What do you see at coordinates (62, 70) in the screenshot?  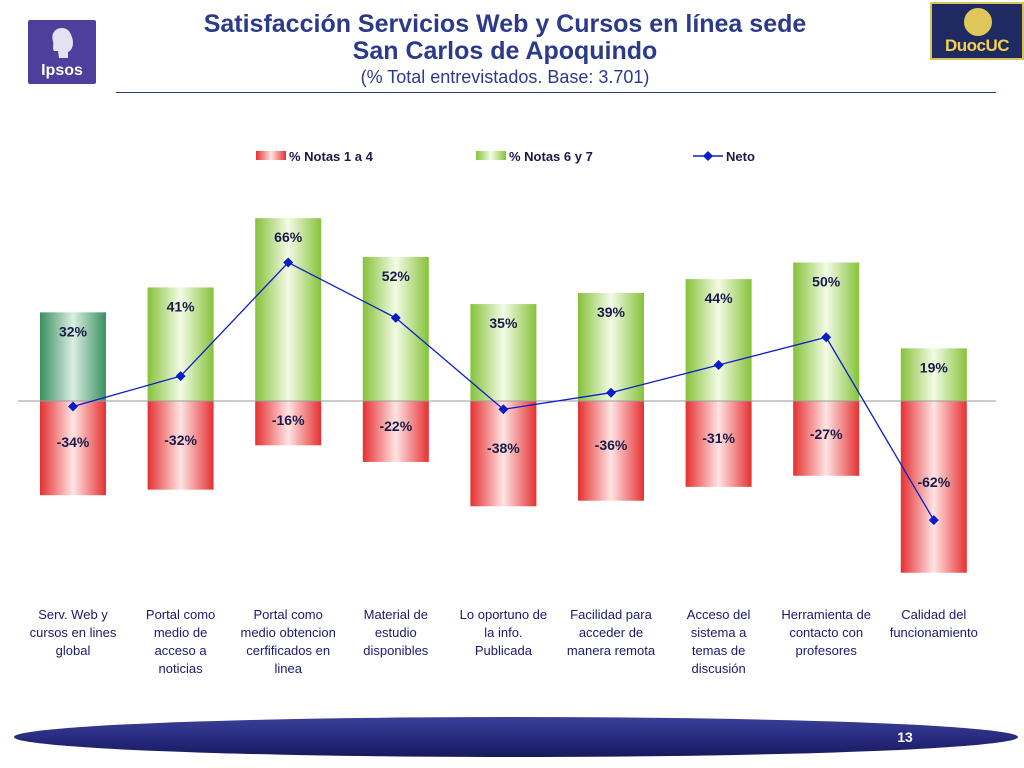 I see `ipsos-wordmark: Ipsos` at bounding box center [62, 70].